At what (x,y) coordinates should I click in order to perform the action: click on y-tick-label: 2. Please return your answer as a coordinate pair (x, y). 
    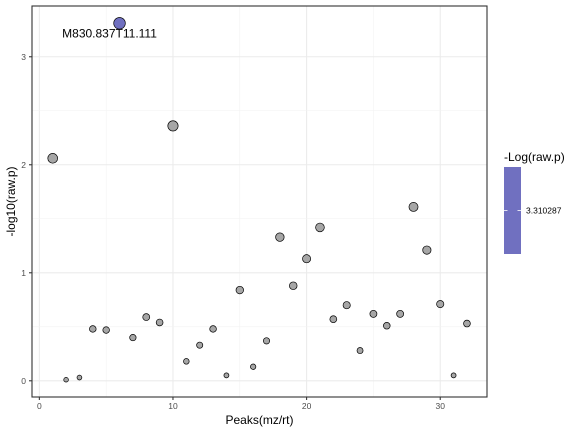
    Looking at the image, I should click on (23, 165).